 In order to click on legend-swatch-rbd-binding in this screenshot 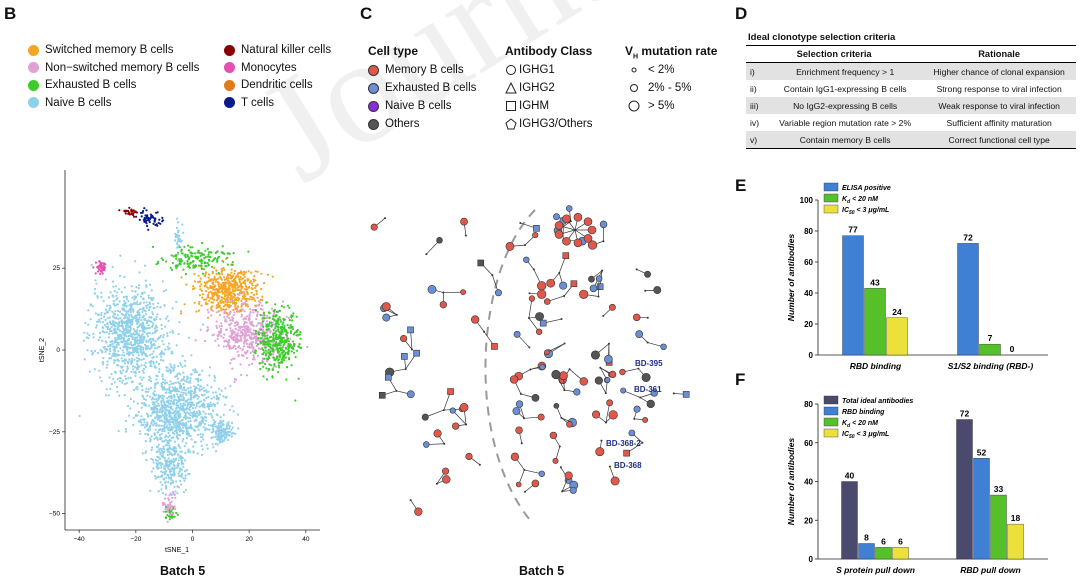, I will do `click(831, 411)`.